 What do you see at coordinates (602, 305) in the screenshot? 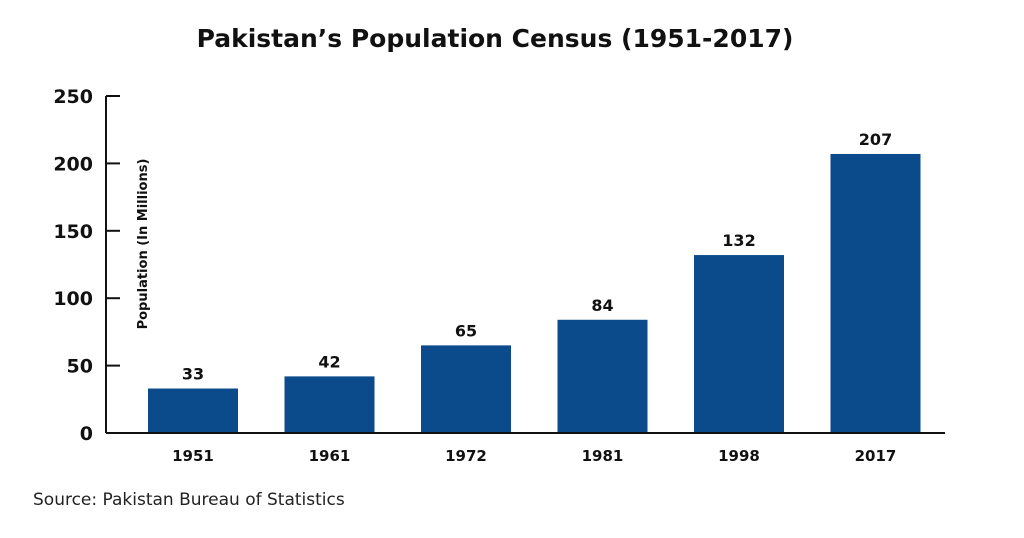
I see `data-label-1981: 84` at bounding box center [602, 305].